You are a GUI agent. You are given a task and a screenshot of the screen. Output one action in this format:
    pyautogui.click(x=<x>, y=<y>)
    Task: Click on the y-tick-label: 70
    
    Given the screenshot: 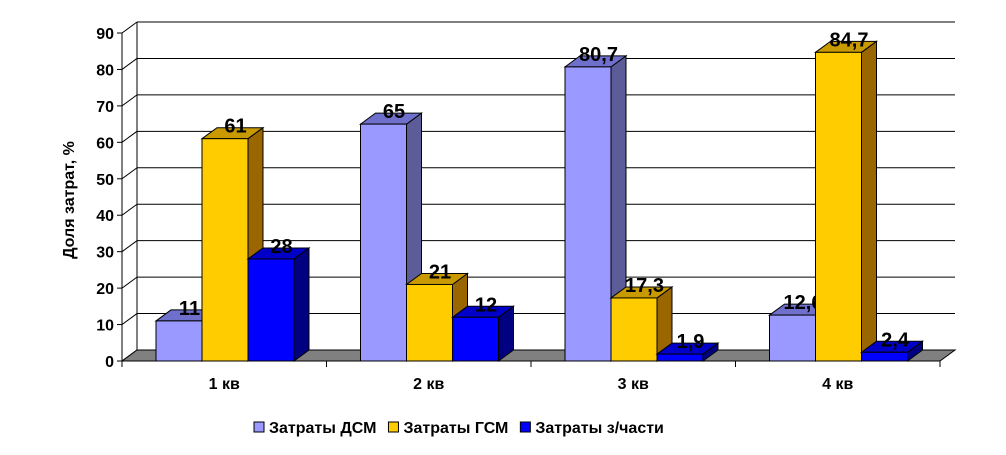 What is the action you would take?
    pyautogui.click(x=105, y=107)
    